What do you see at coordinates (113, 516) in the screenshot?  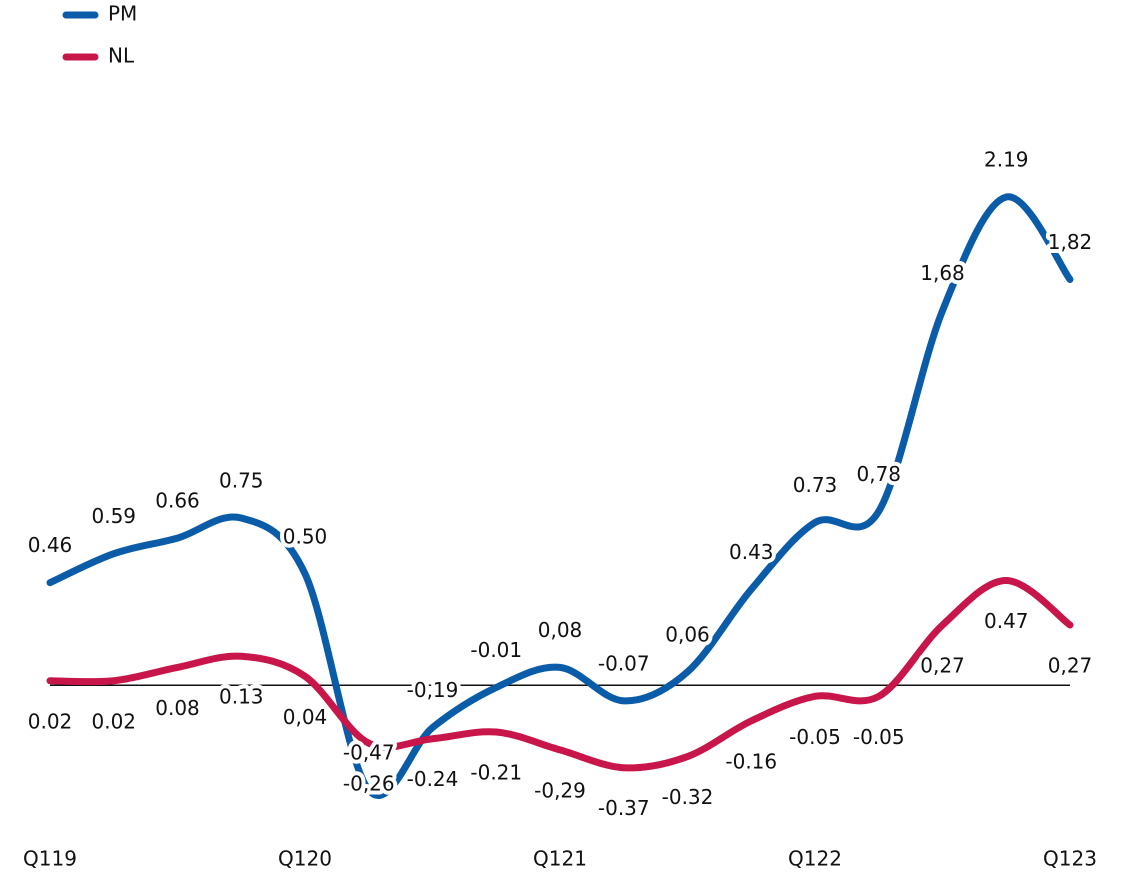 I see `data-label: 0.59` at bounding box center [113, 516].